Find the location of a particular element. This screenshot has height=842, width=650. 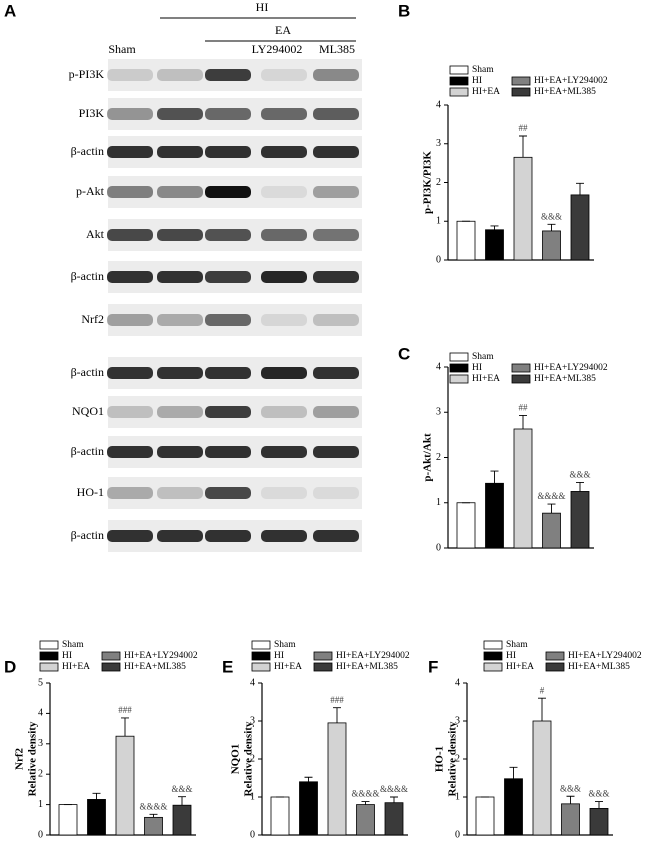

group-label: EA is located at coordinates (283, 30).